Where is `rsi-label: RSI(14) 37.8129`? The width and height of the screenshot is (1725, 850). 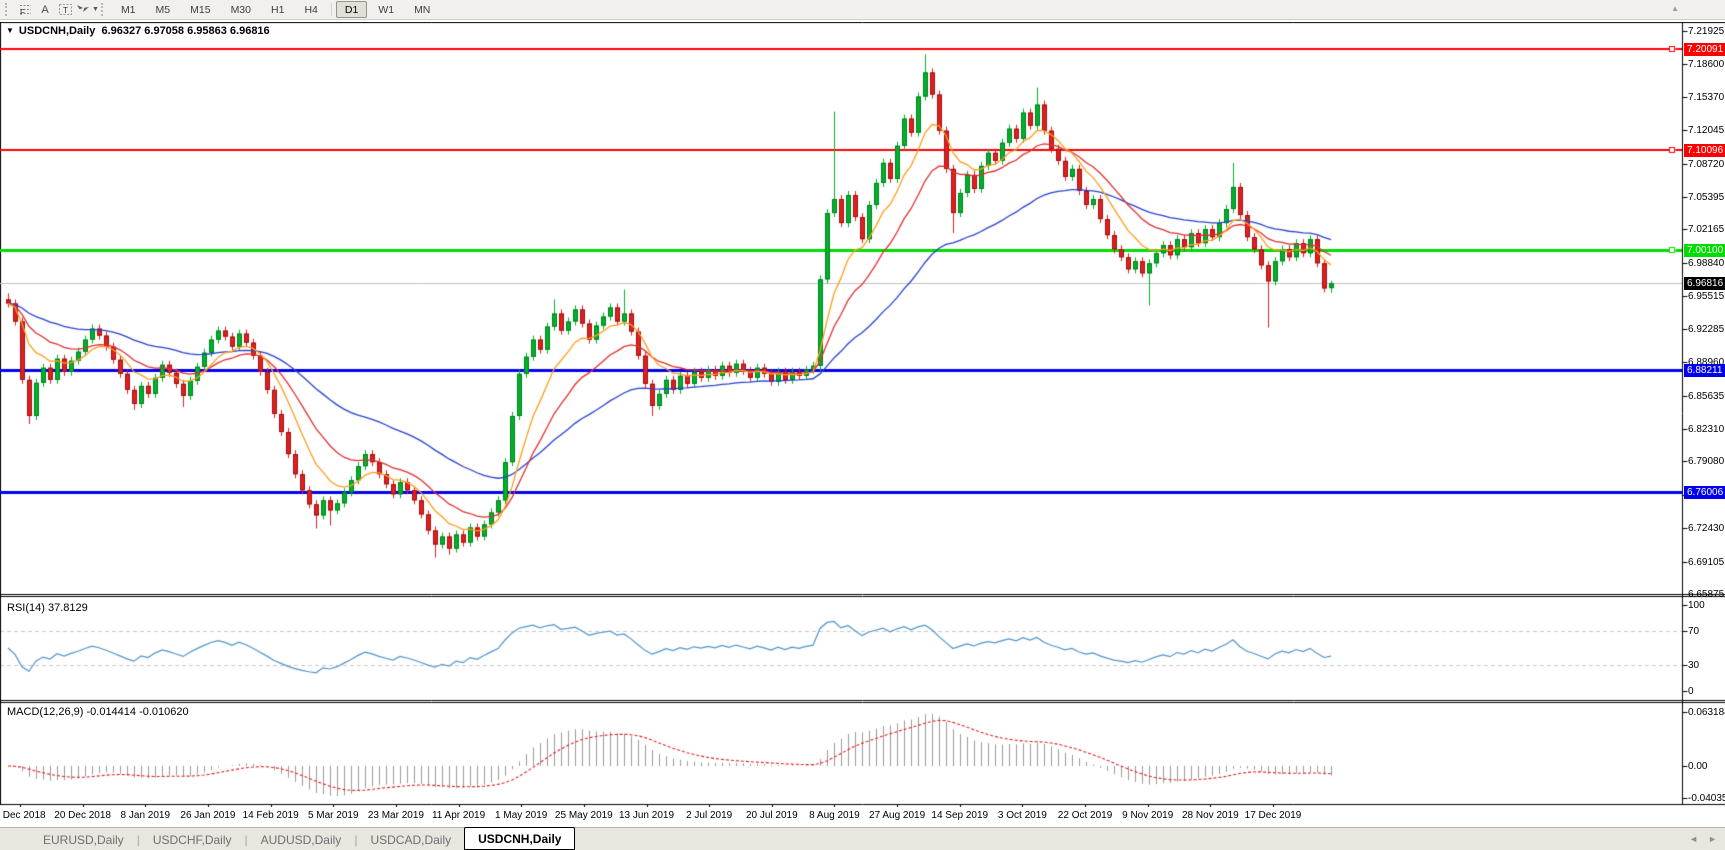 rsi-label: RSI(14) 37.8129 is located at coordinates (47, 608).